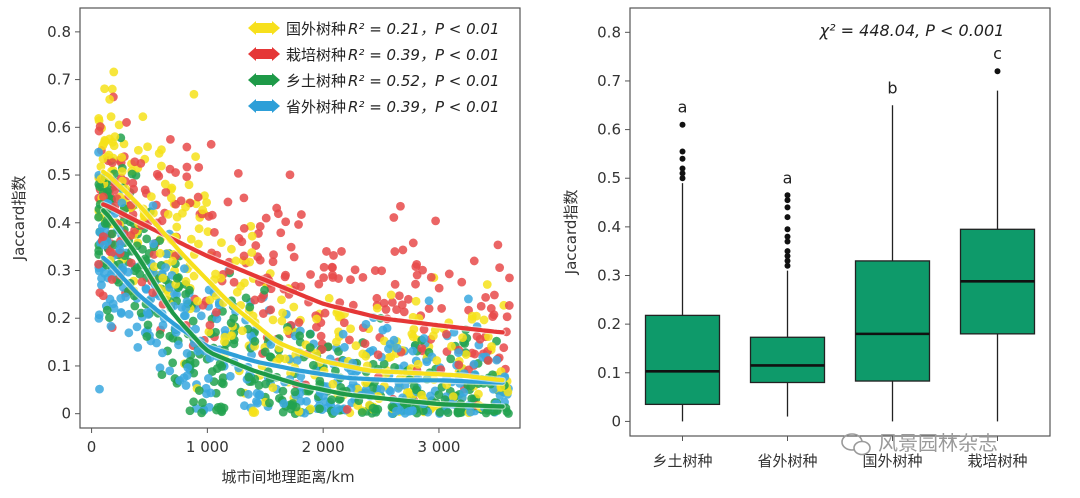 Image resolution: width=1080 pixels, height=498 pixels. Describe the element at coordinates (892, 321) in the screenshot. I see `box-iqr` at that location.